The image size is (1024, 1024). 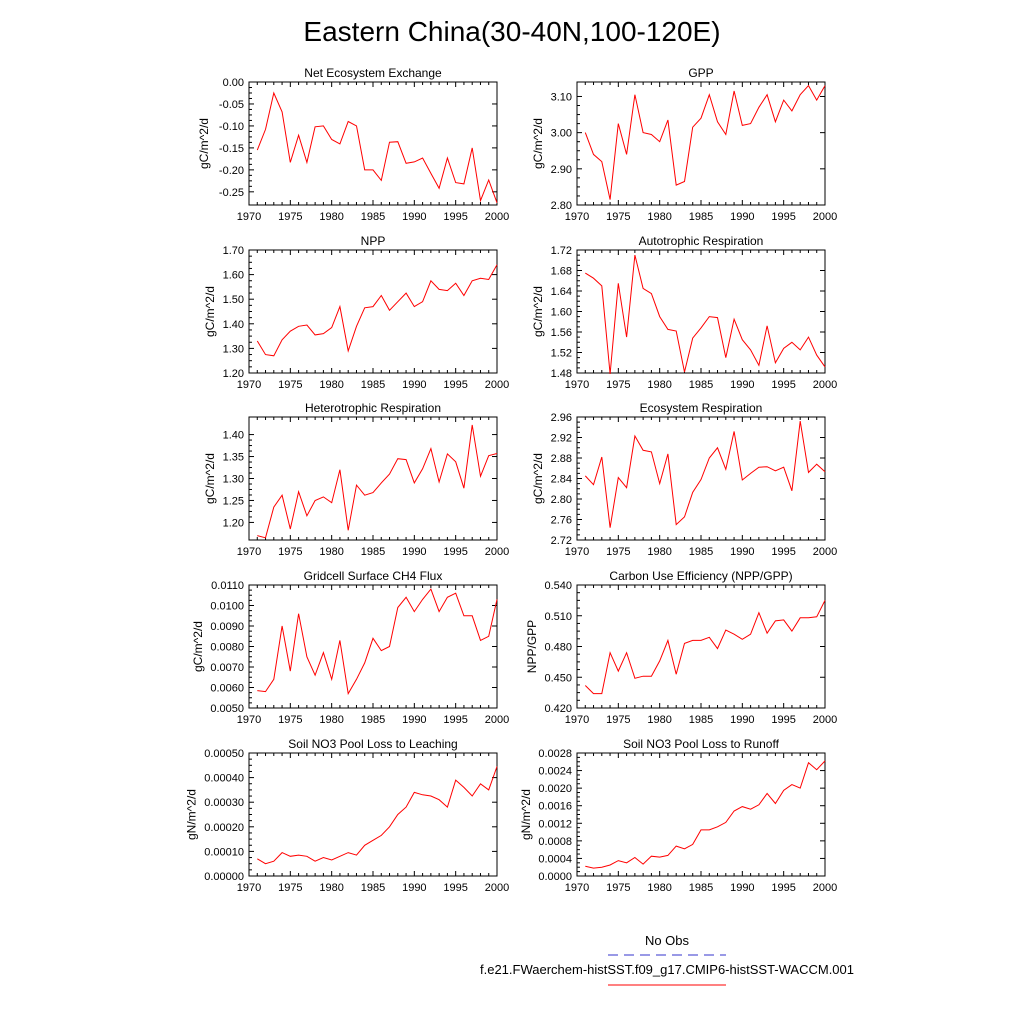 I want to click on panel-title: Autotrophic Respiration, so click(x=701, y=241).